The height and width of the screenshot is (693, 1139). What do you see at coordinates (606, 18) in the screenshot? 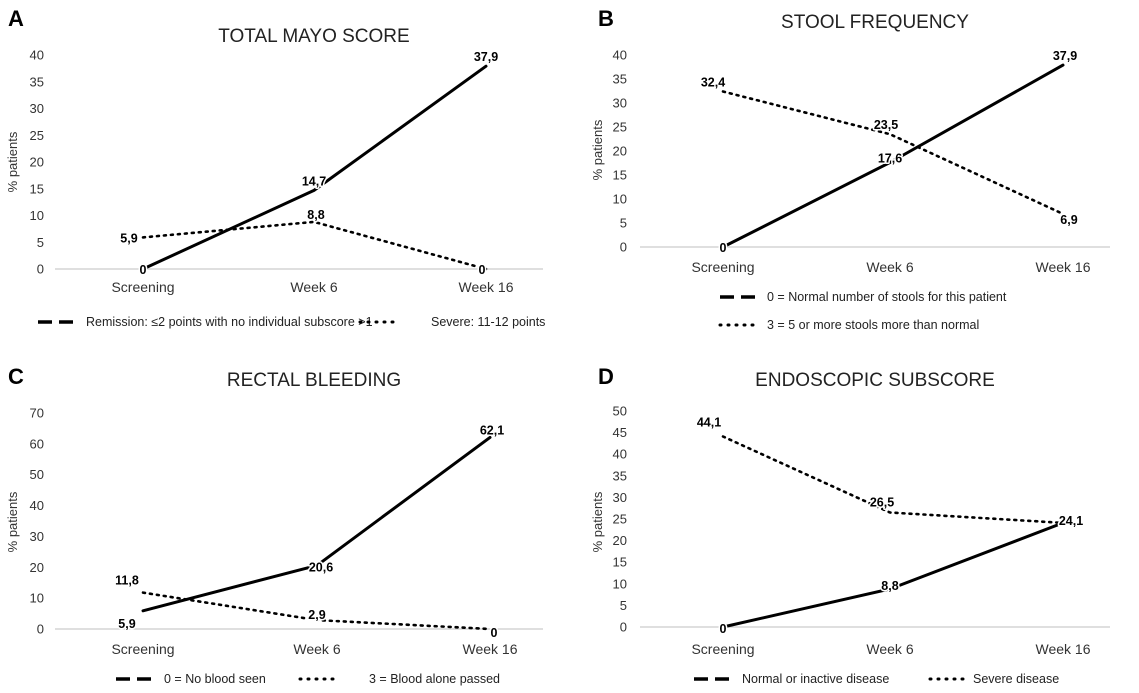
I see `panel-letter: B` at bounding box center [606, 18].